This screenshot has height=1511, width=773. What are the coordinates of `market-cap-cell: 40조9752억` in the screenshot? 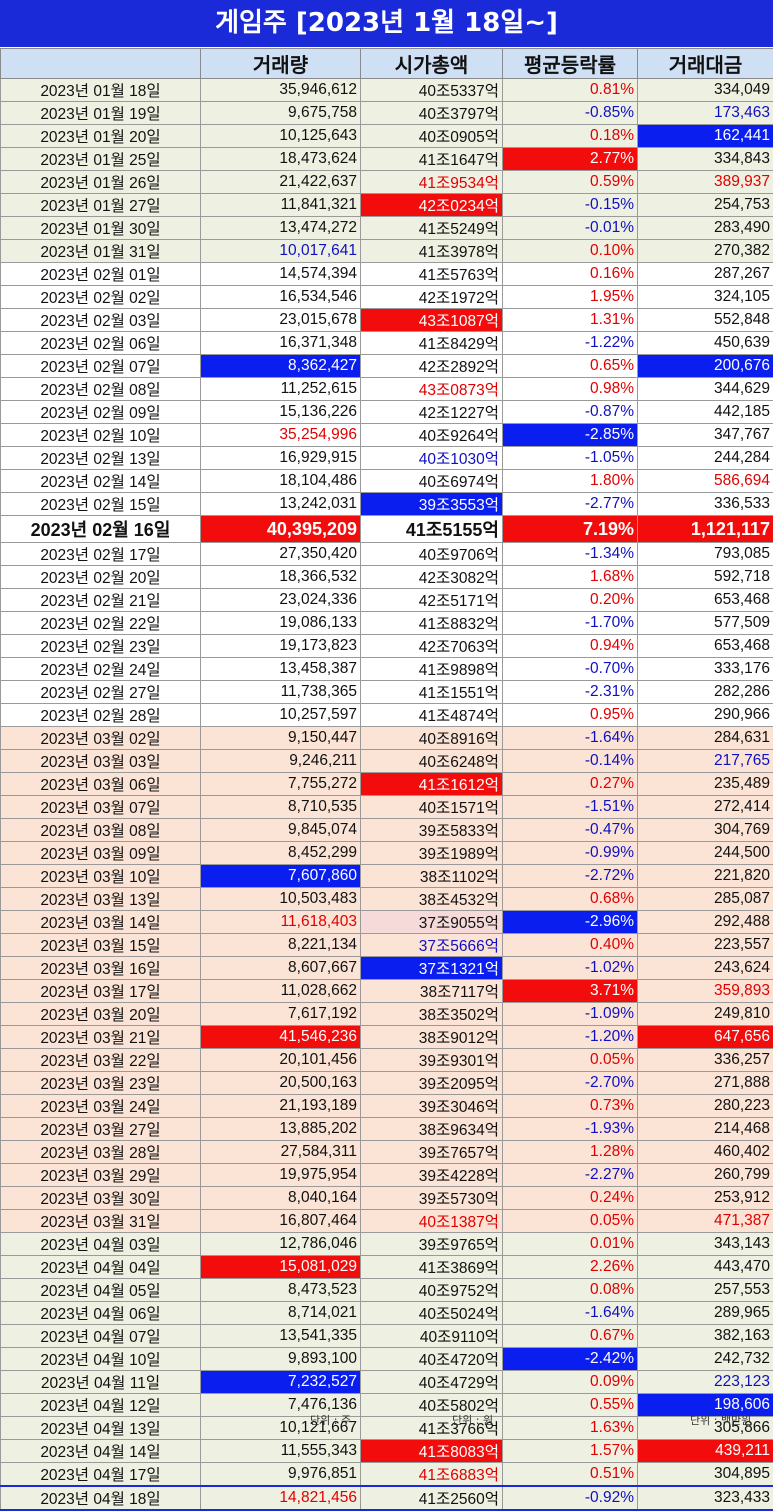 It's located at (432, 1290).